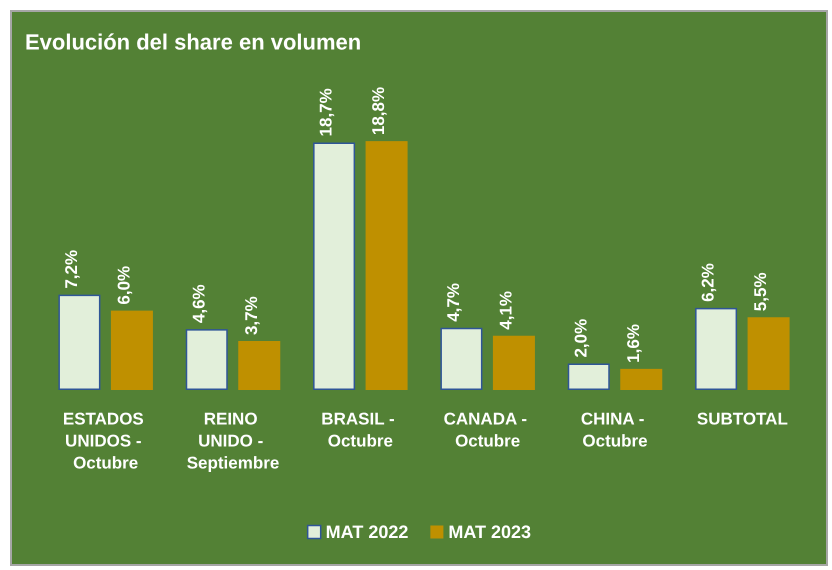 Image resolution: width=832 pixels, height=570 pixels. What do you see at coordinates (506, 310) in the screenshot?
I see `data-label: 4,1%` at bounding box center [506, 310].